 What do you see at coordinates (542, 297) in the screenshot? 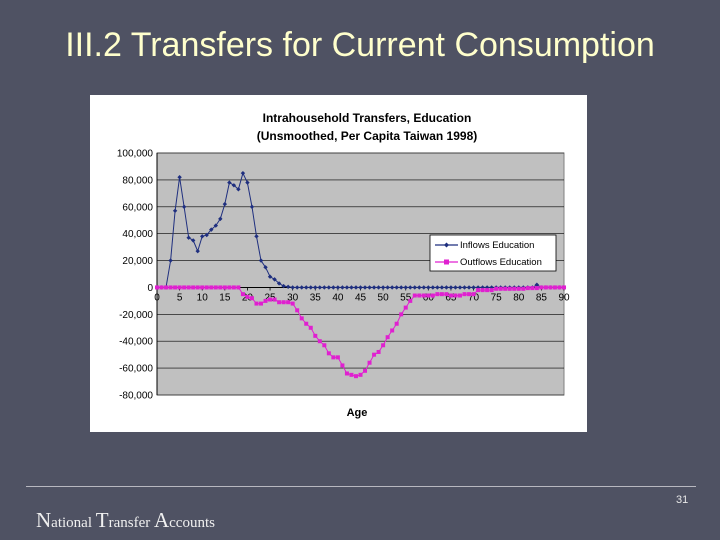
I see `x-tick-label: 85` at bounding box center [542, 297].